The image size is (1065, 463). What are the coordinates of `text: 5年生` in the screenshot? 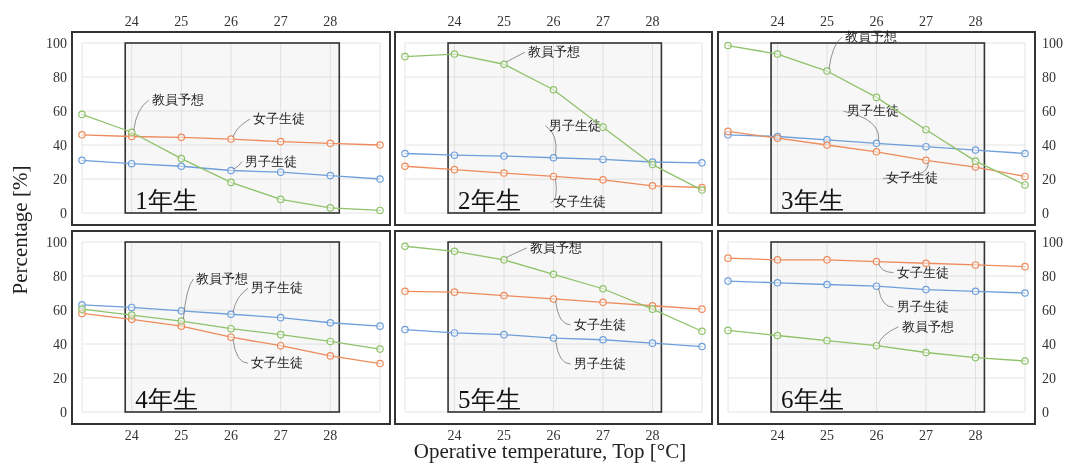 It's located at (489, 399).